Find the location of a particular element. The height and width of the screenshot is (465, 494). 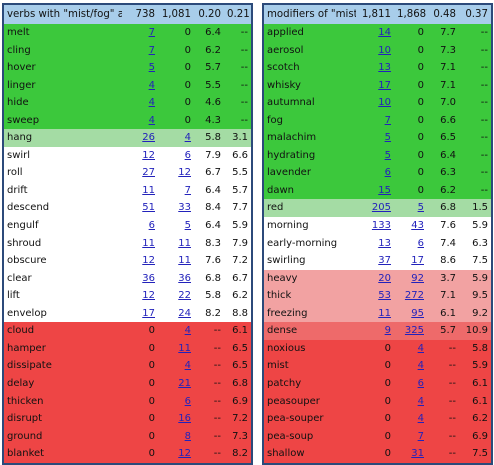

row-score-2: 6.2 is located at coordinates (237, 296).